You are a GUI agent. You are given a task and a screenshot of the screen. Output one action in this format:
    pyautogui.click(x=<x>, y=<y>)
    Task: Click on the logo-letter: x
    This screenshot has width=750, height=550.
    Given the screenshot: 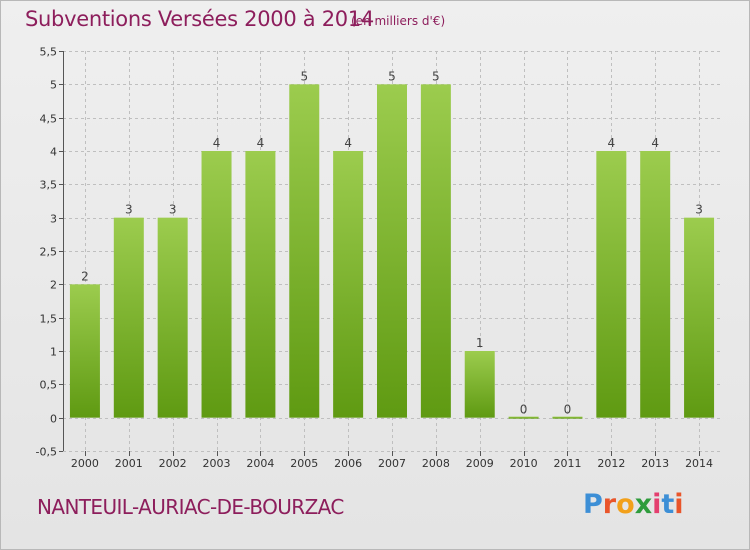 What is the action you would take?
    pyautogui.click(x=643, y=504)
    